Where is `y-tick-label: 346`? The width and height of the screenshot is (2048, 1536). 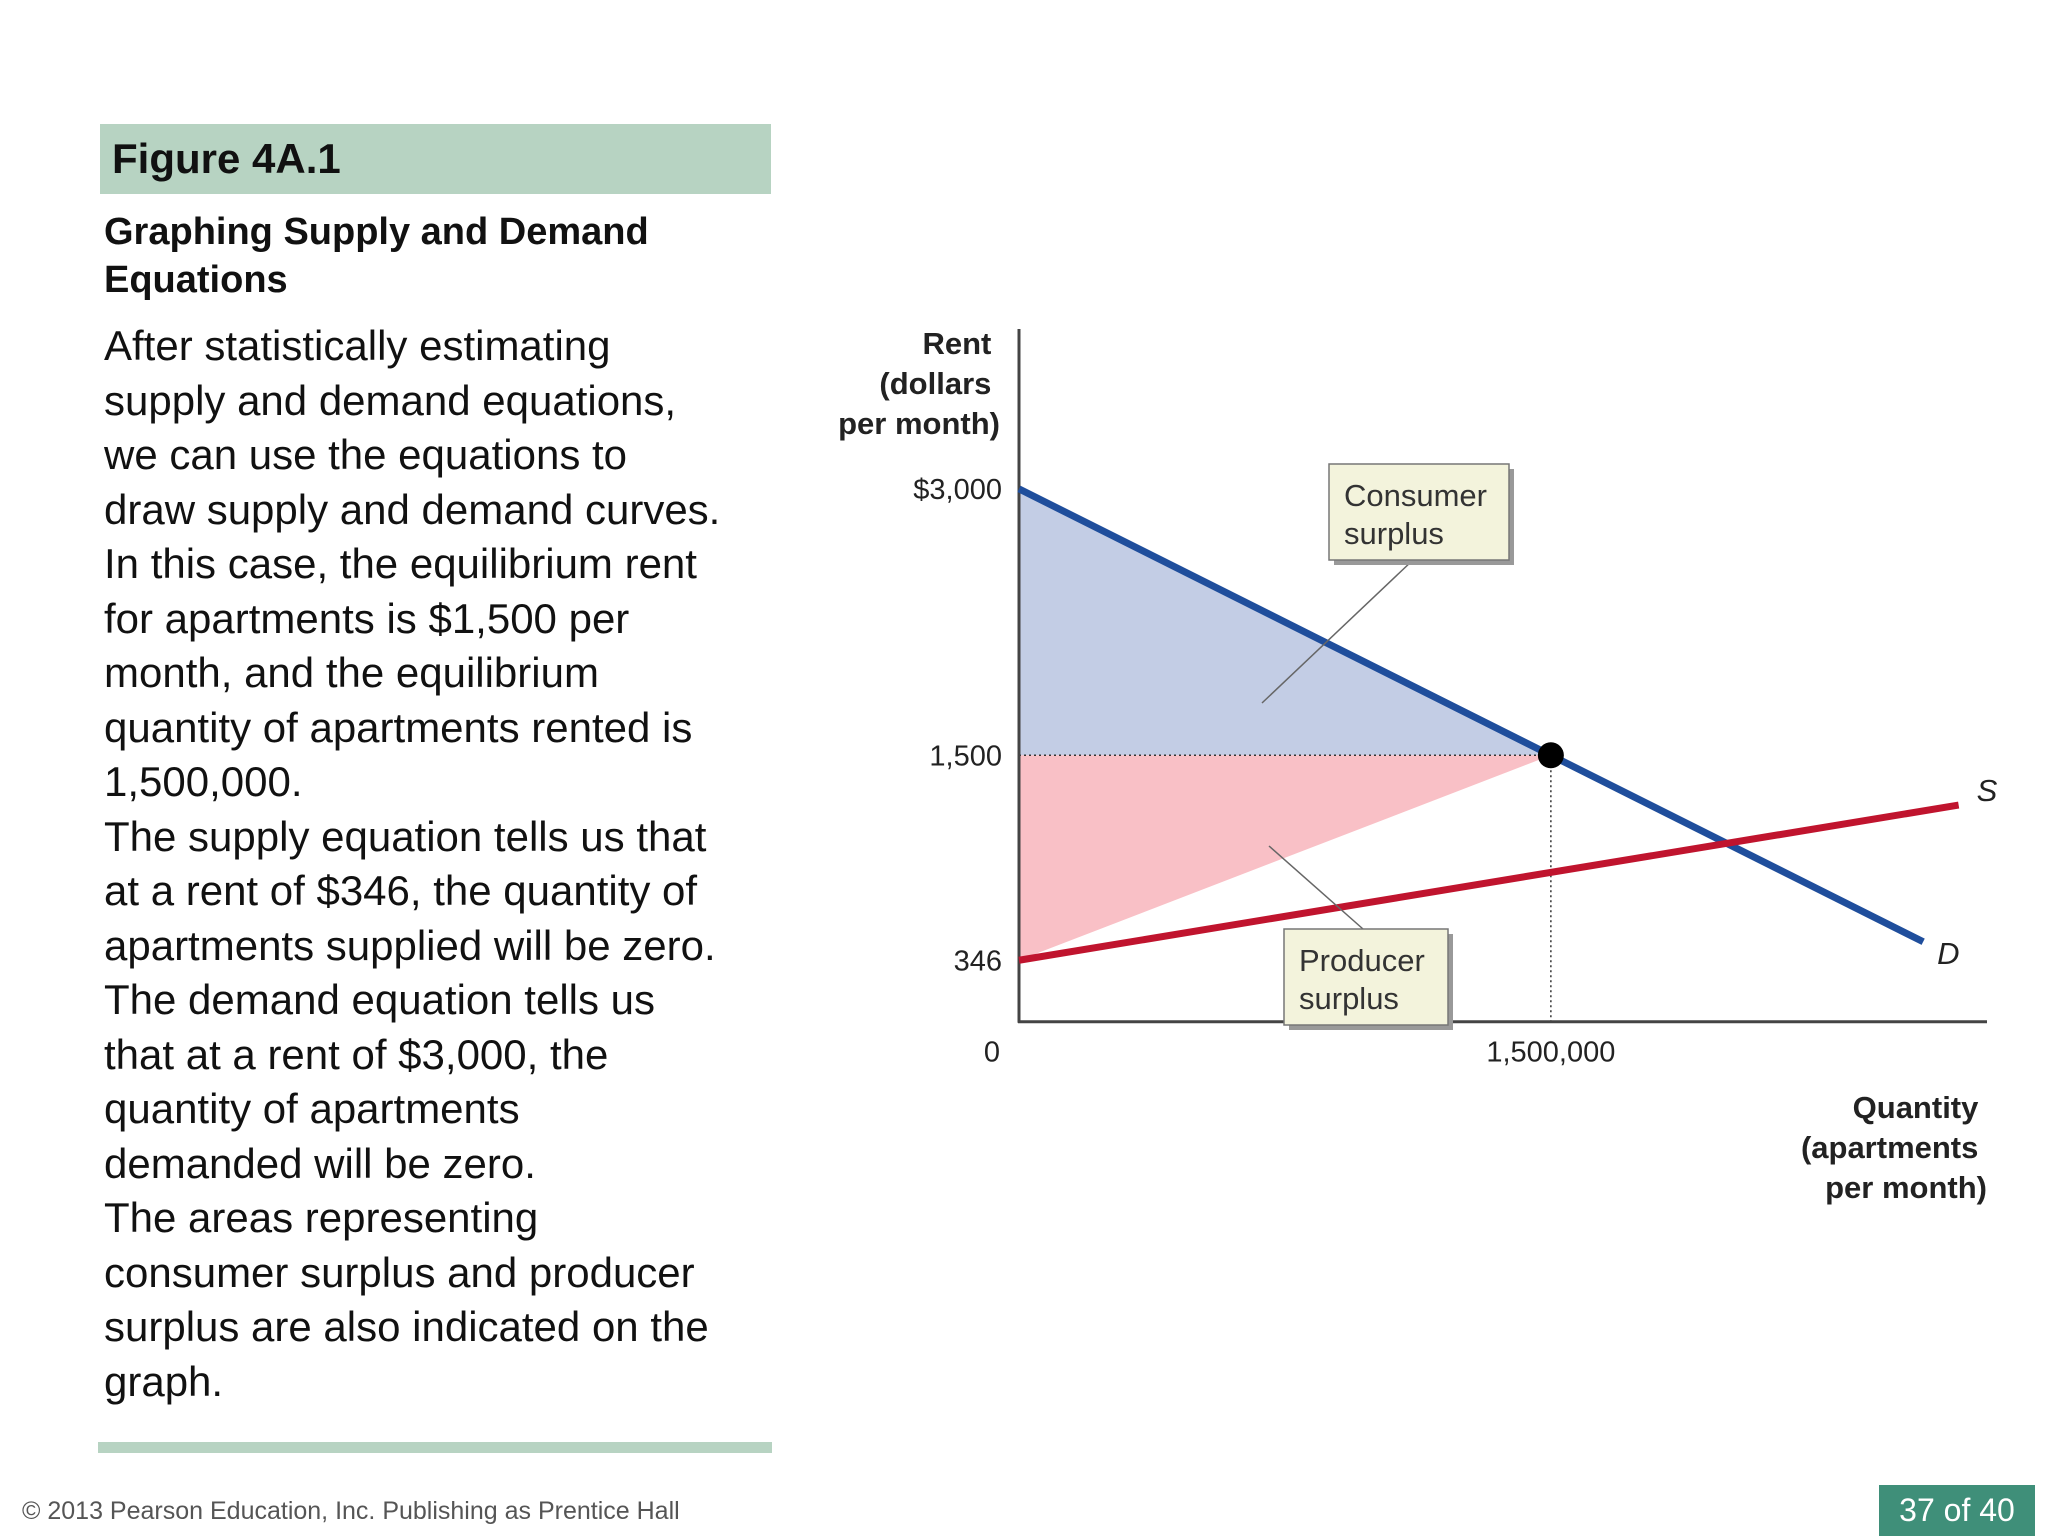 y-tick-label: 346 is located at coordinates (978, 961).